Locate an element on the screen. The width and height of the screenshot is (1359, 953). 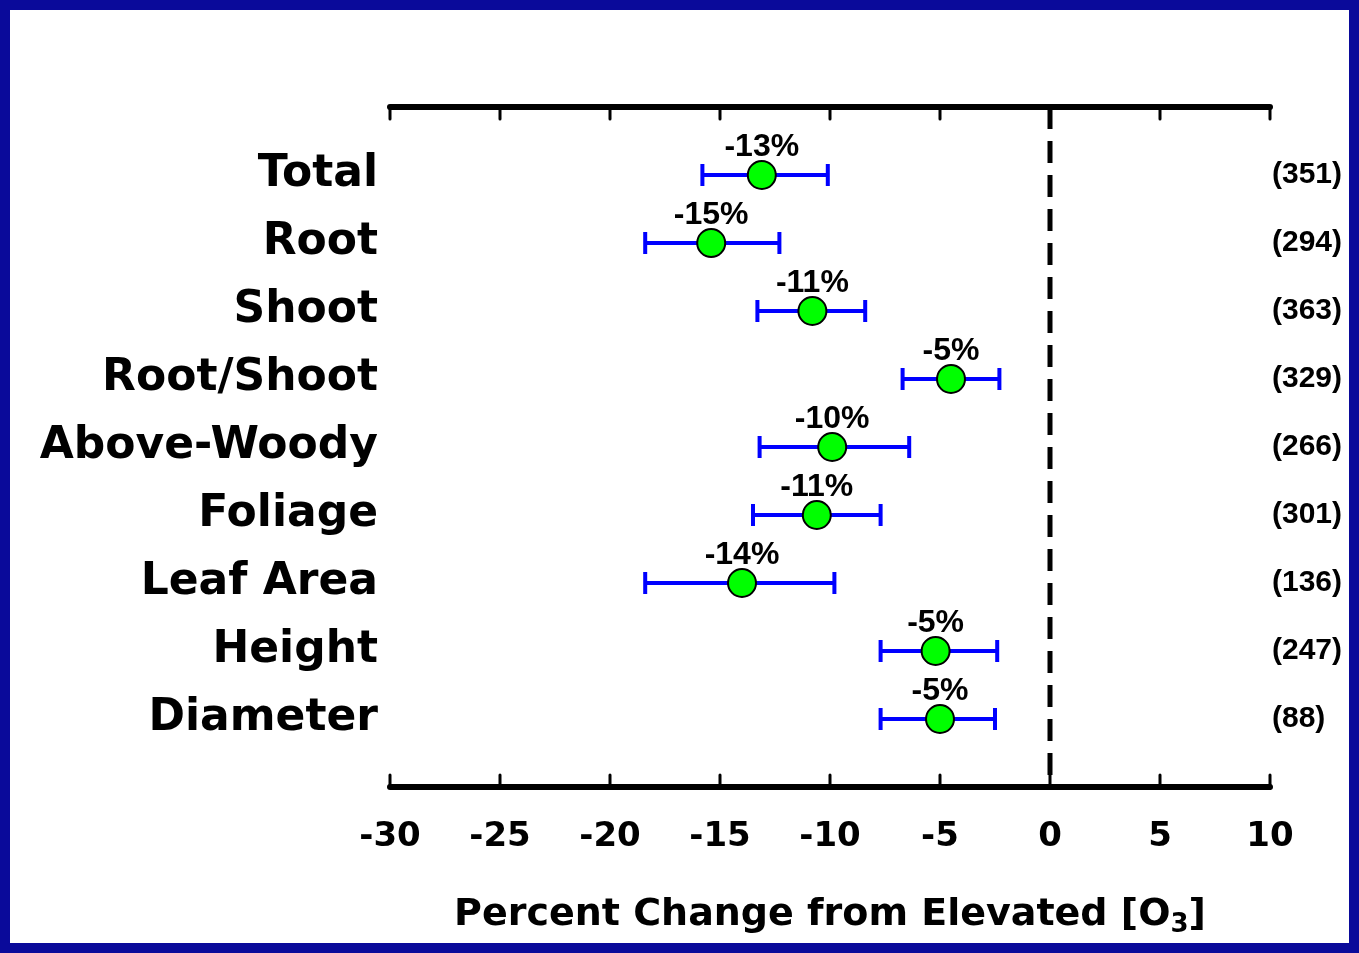
x-tick-label: -5 is located at coordinates (940, 834).